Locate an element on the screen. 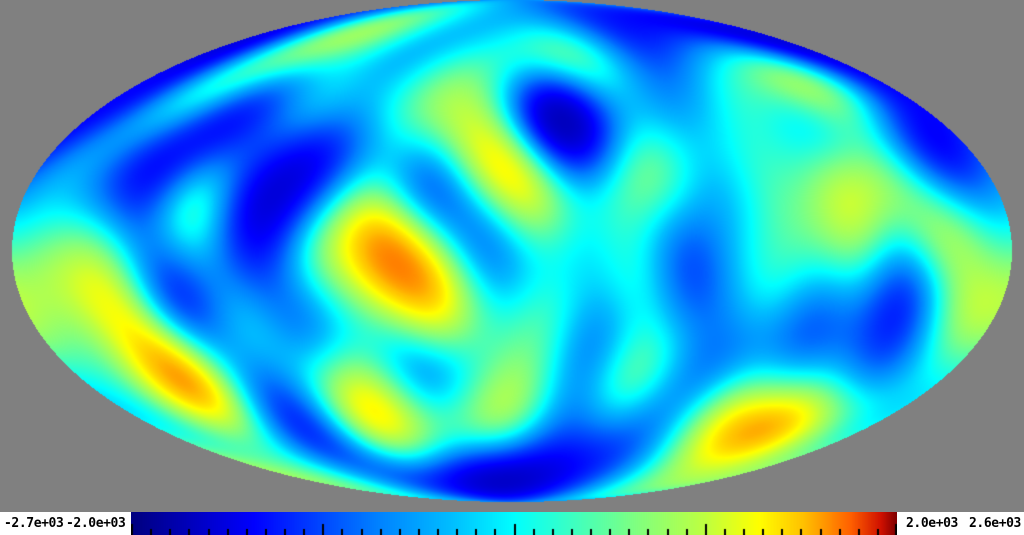 The height and width of the screenshot is (535, 1024). colorbar-gradient is located at coordinates (514, 523).